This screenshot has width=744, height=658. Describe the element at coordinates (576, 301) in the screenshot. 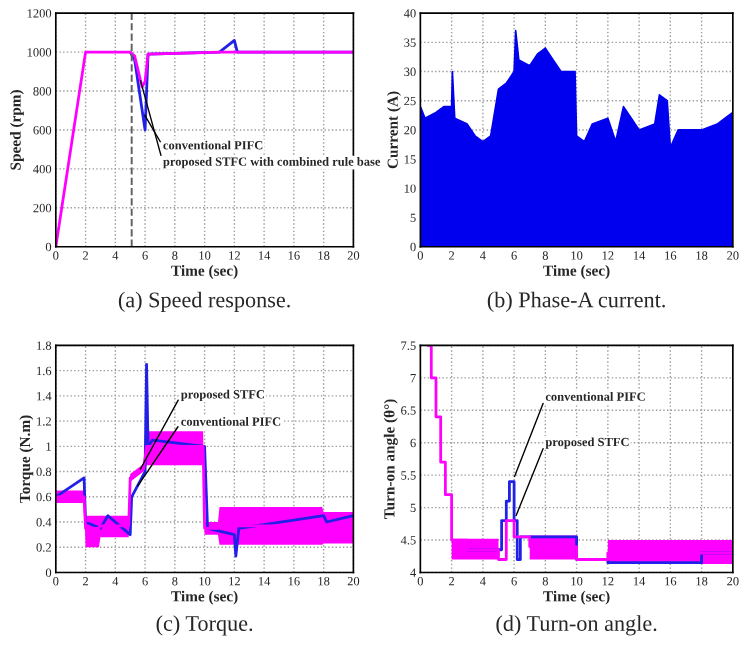

I see `text: (b) Phase-A current.` at that location.